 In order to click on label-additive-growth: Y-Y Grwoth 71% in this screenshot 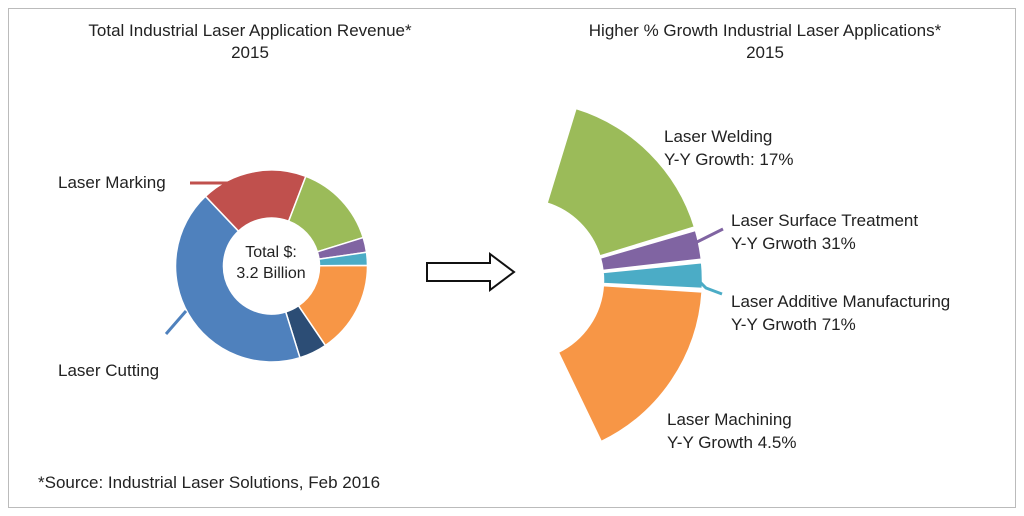, I will do `click(793, 324)`.